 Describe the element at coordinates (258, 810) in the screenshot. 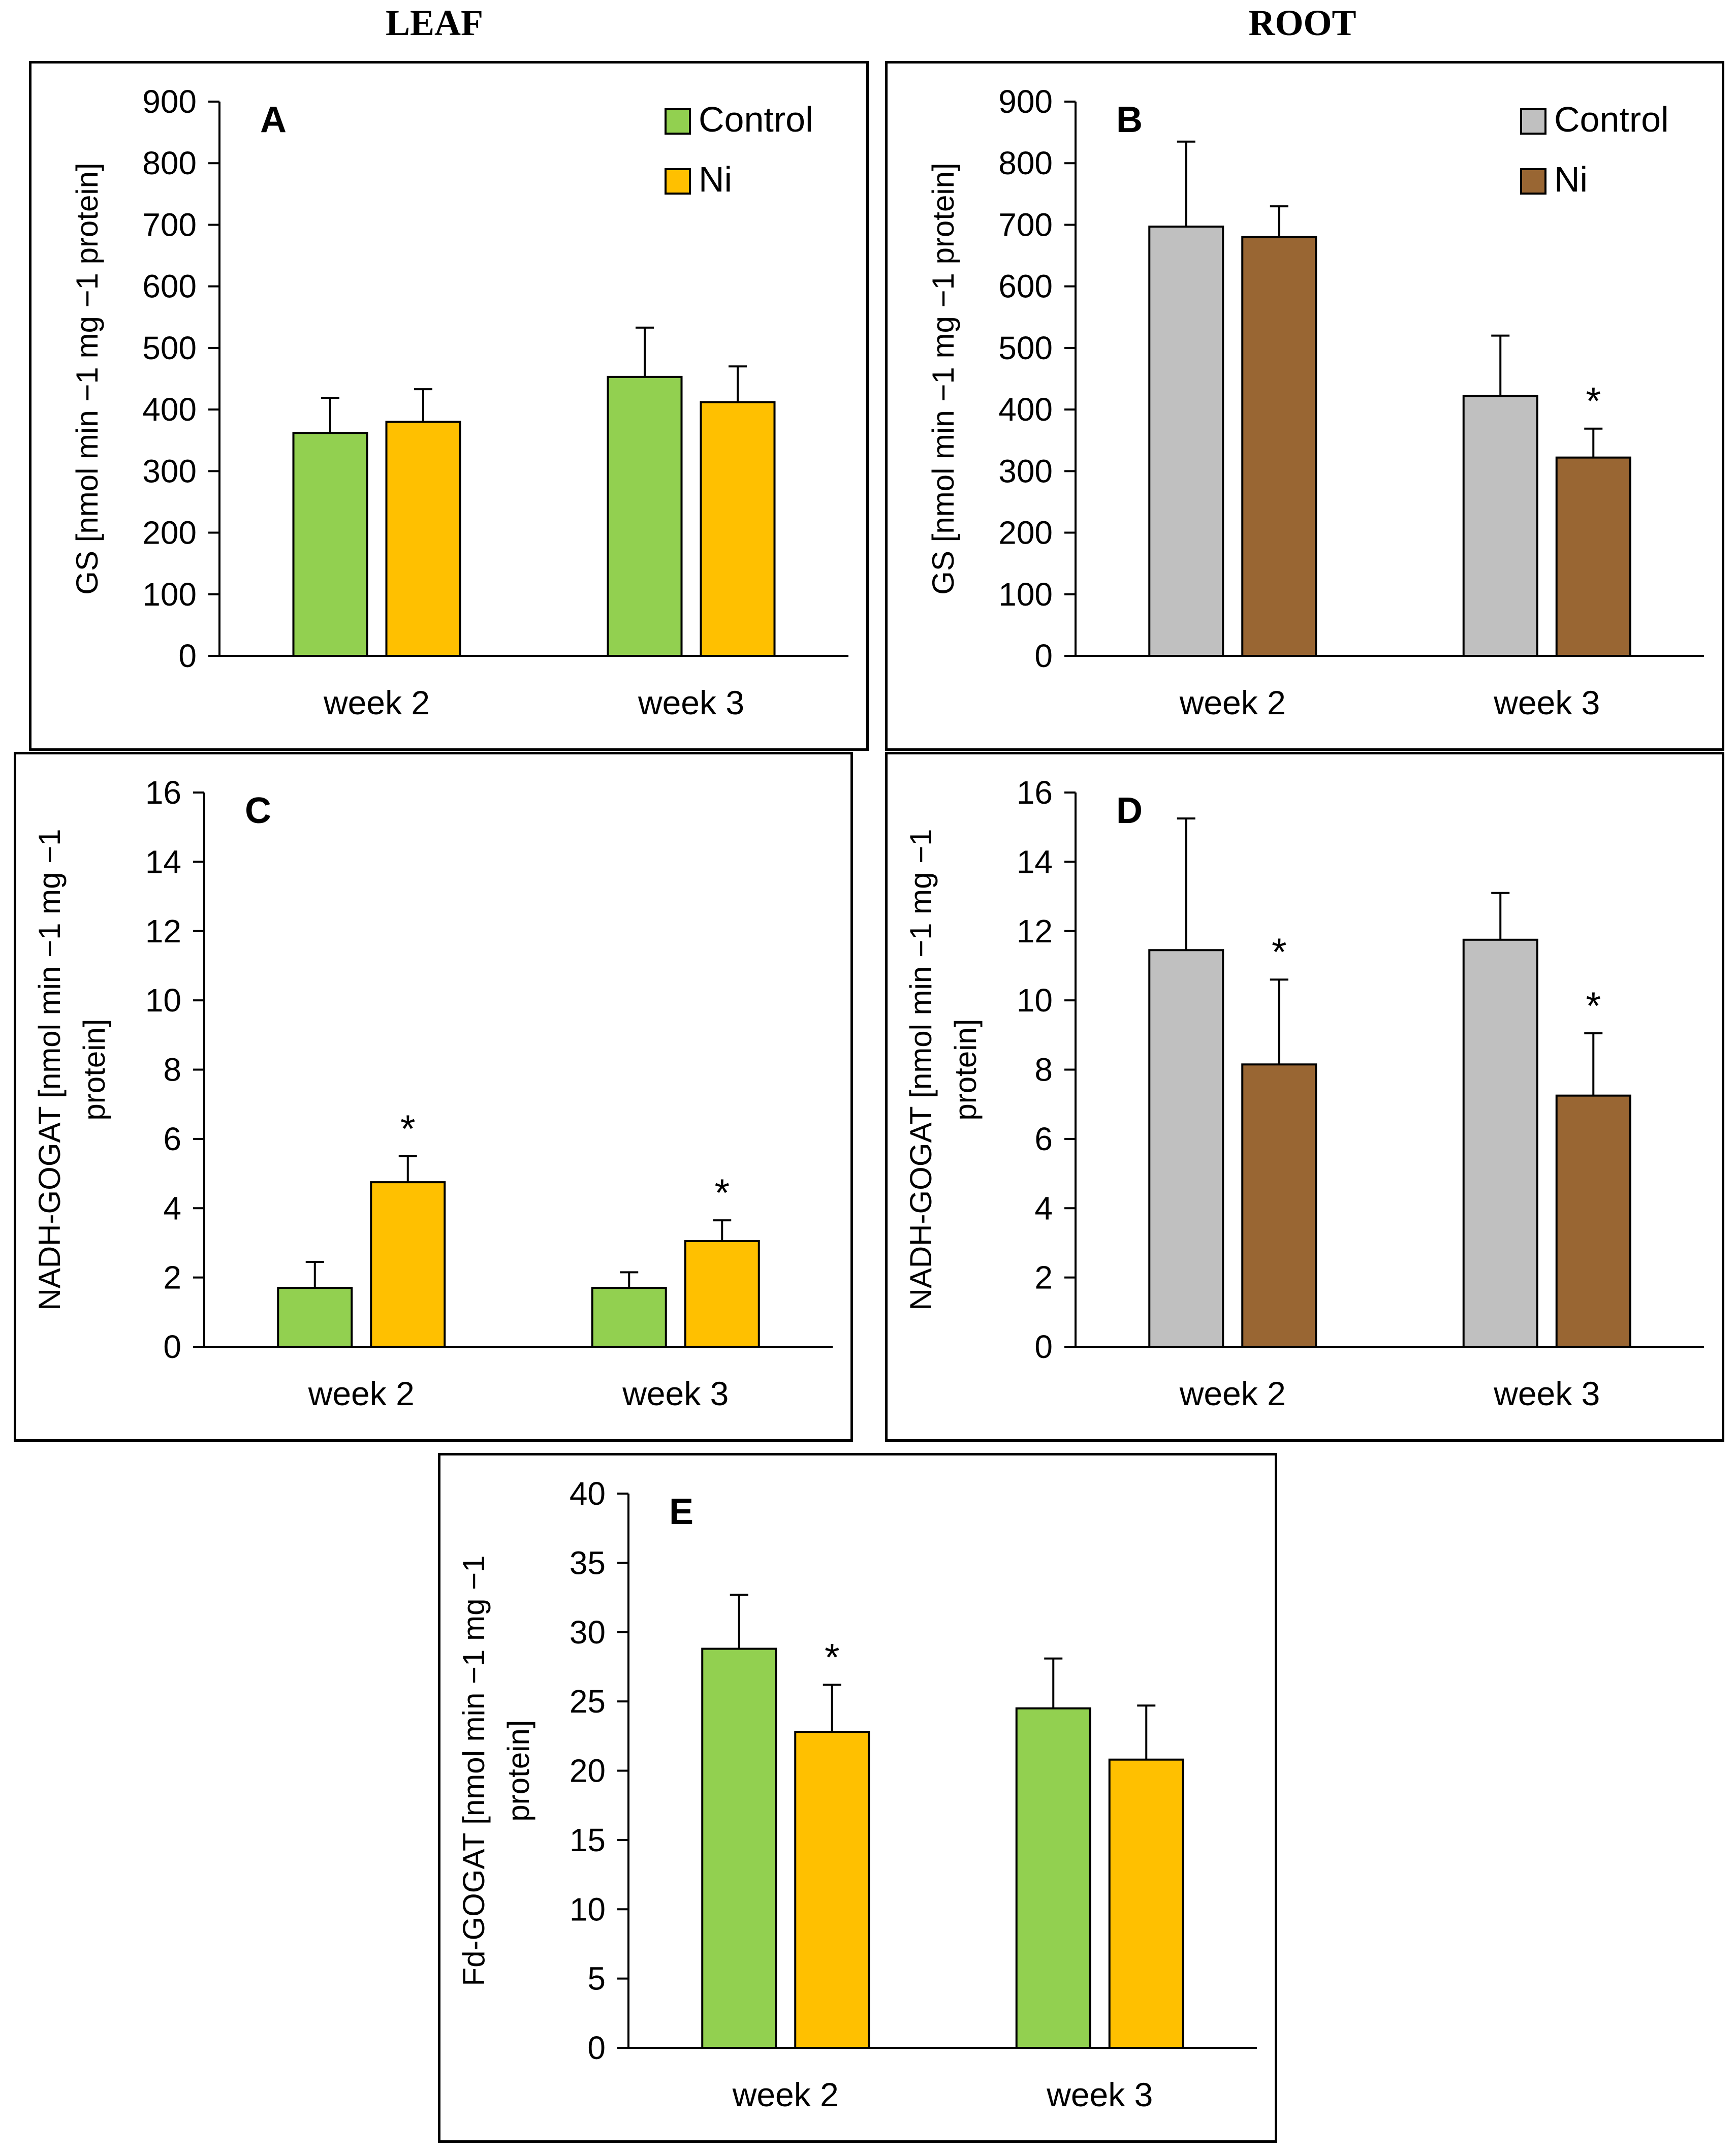

I see `panel-letter: C` at that location.